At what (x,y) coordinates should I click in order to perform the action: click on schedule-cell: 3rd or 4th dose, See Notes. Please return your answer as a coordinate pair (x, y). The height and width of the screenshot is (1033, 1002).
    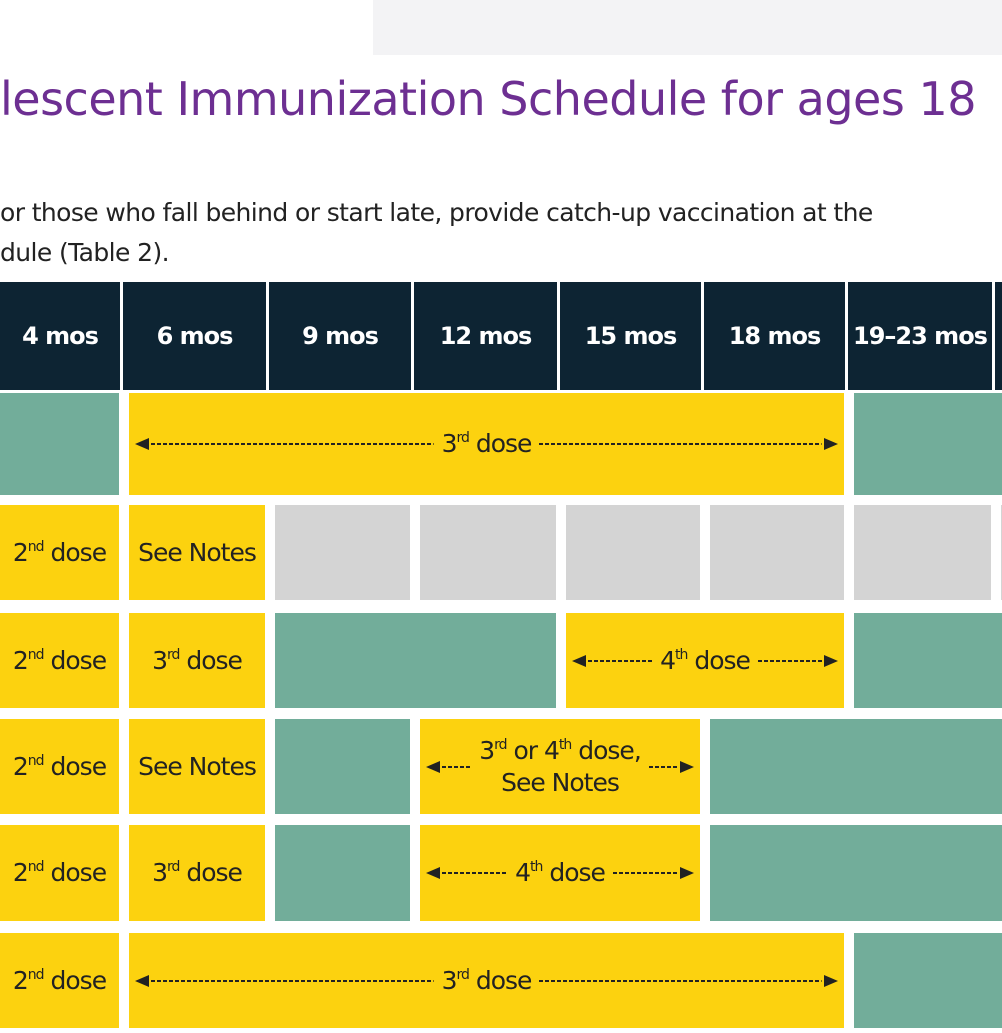
    Looking at the image, I should click on (560, 766).